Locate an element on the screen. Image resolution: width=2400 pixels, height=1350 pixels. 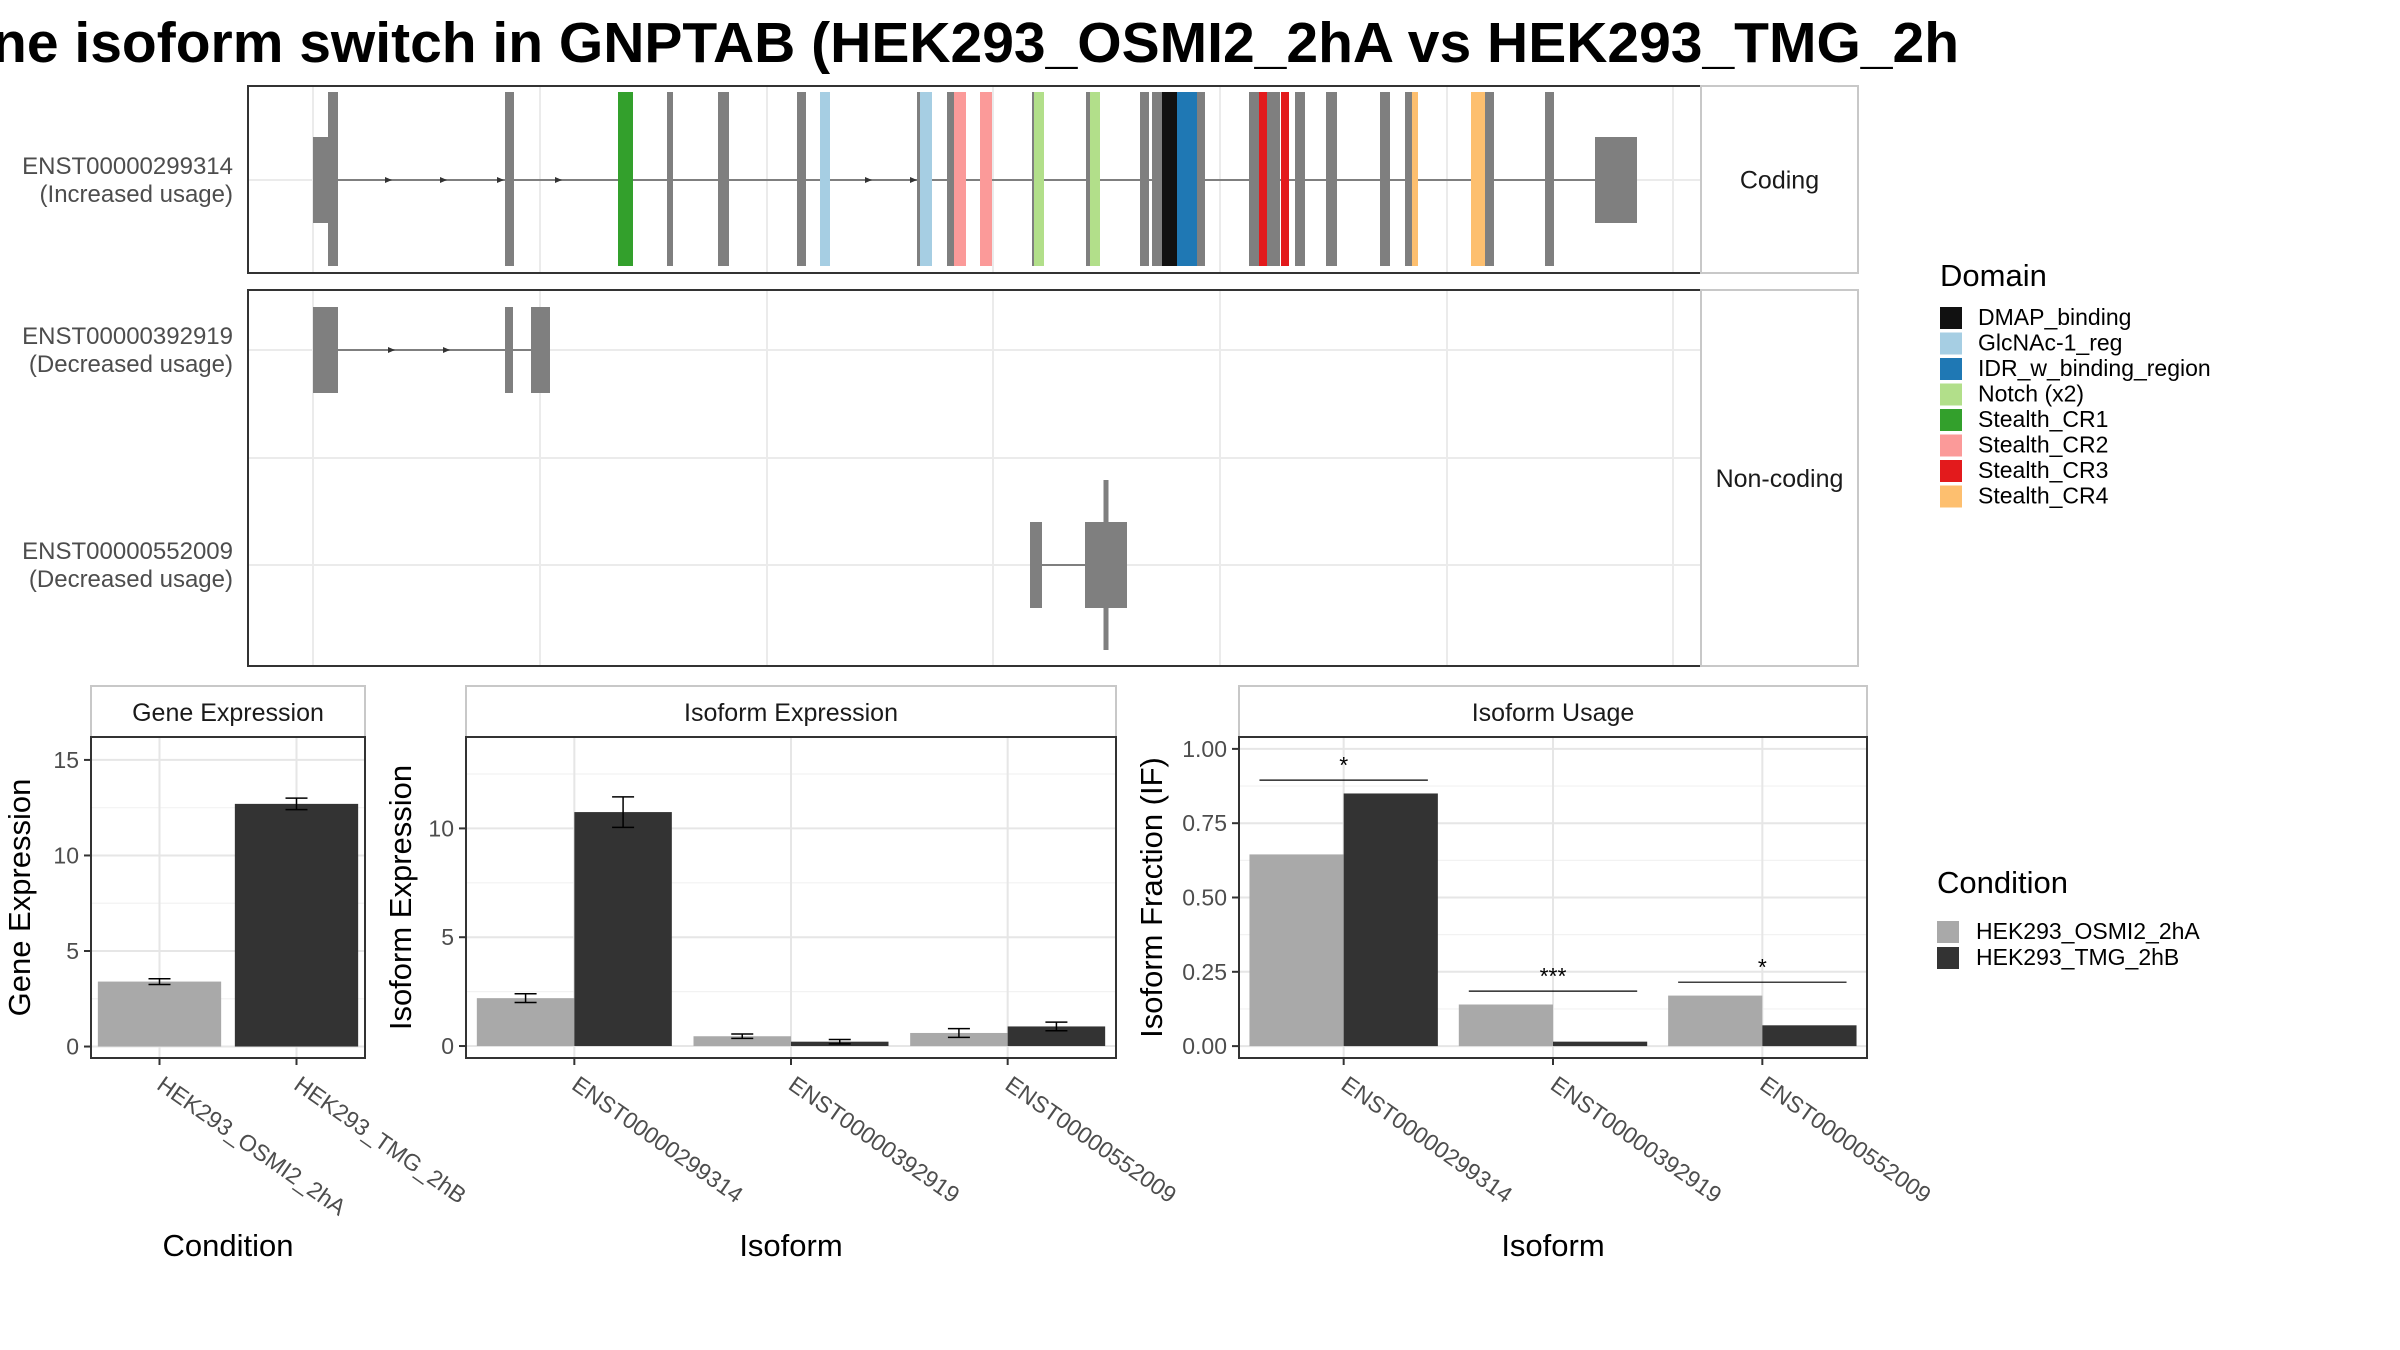
y-tick-label: 1.00 is located at coordinates (1204, 749).